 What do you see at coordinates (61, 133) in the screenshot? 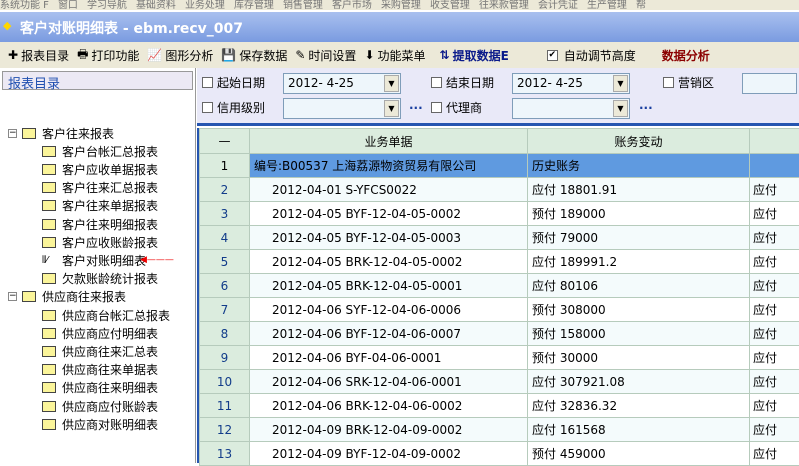
I see `tree-group: −客户往来报表` at bounding box center [61, 133].